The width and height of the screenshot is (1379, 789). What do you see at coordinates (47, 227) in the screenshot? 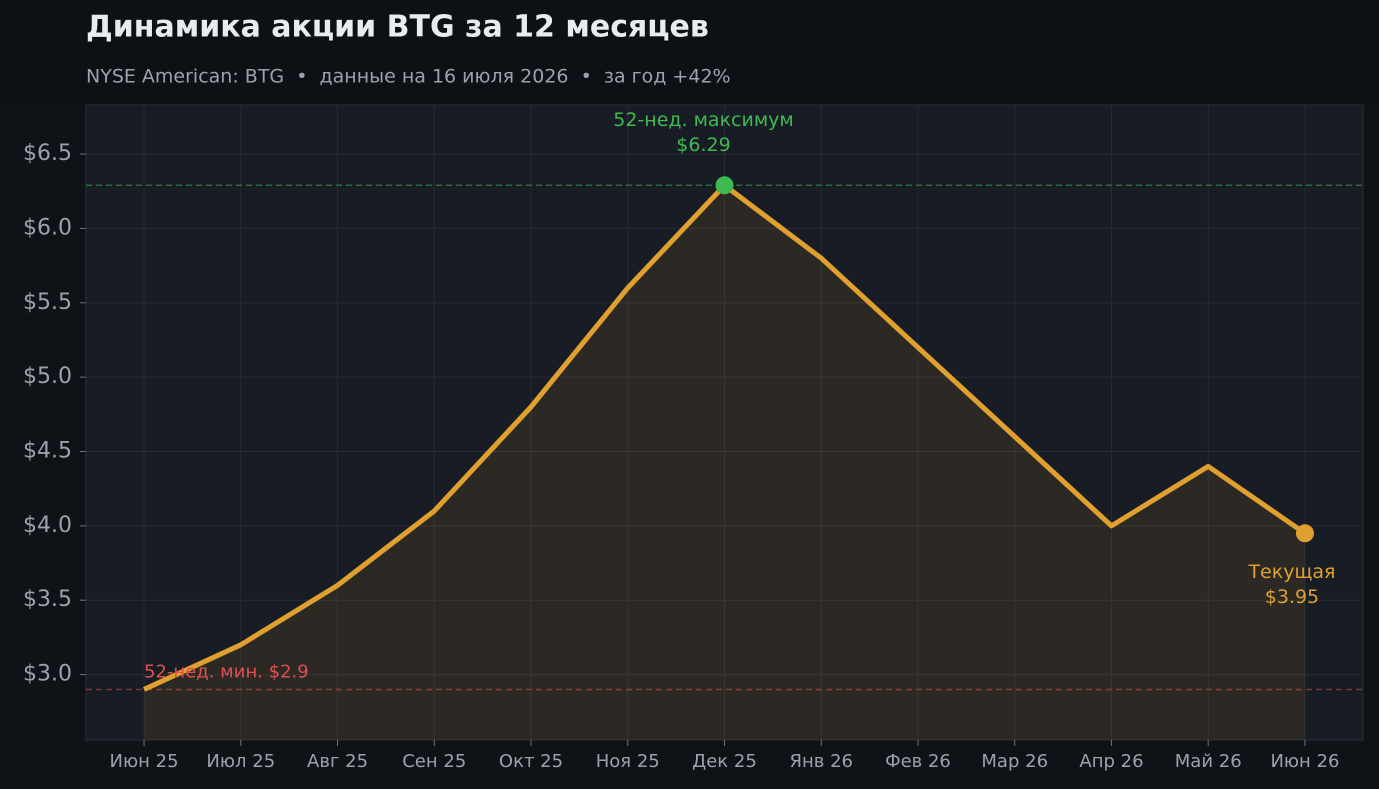
I see `y-tick-label: $6.0` at bounding box center [47, 227].